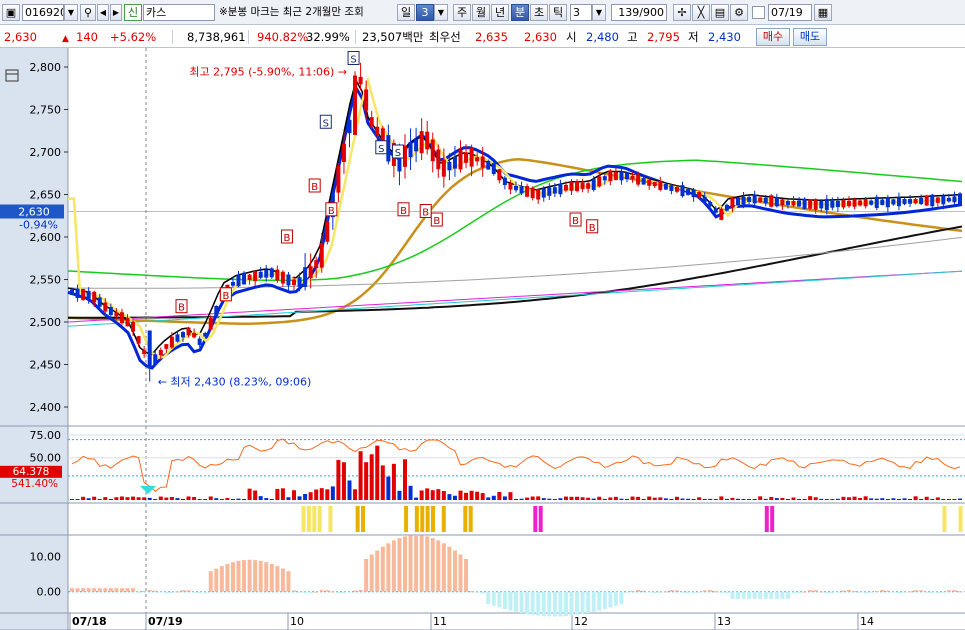 This screenshot has width=965, height=630. Describe the element at coordinates (331, 211) in the screenshot. I see `svg-text: B` at that location.